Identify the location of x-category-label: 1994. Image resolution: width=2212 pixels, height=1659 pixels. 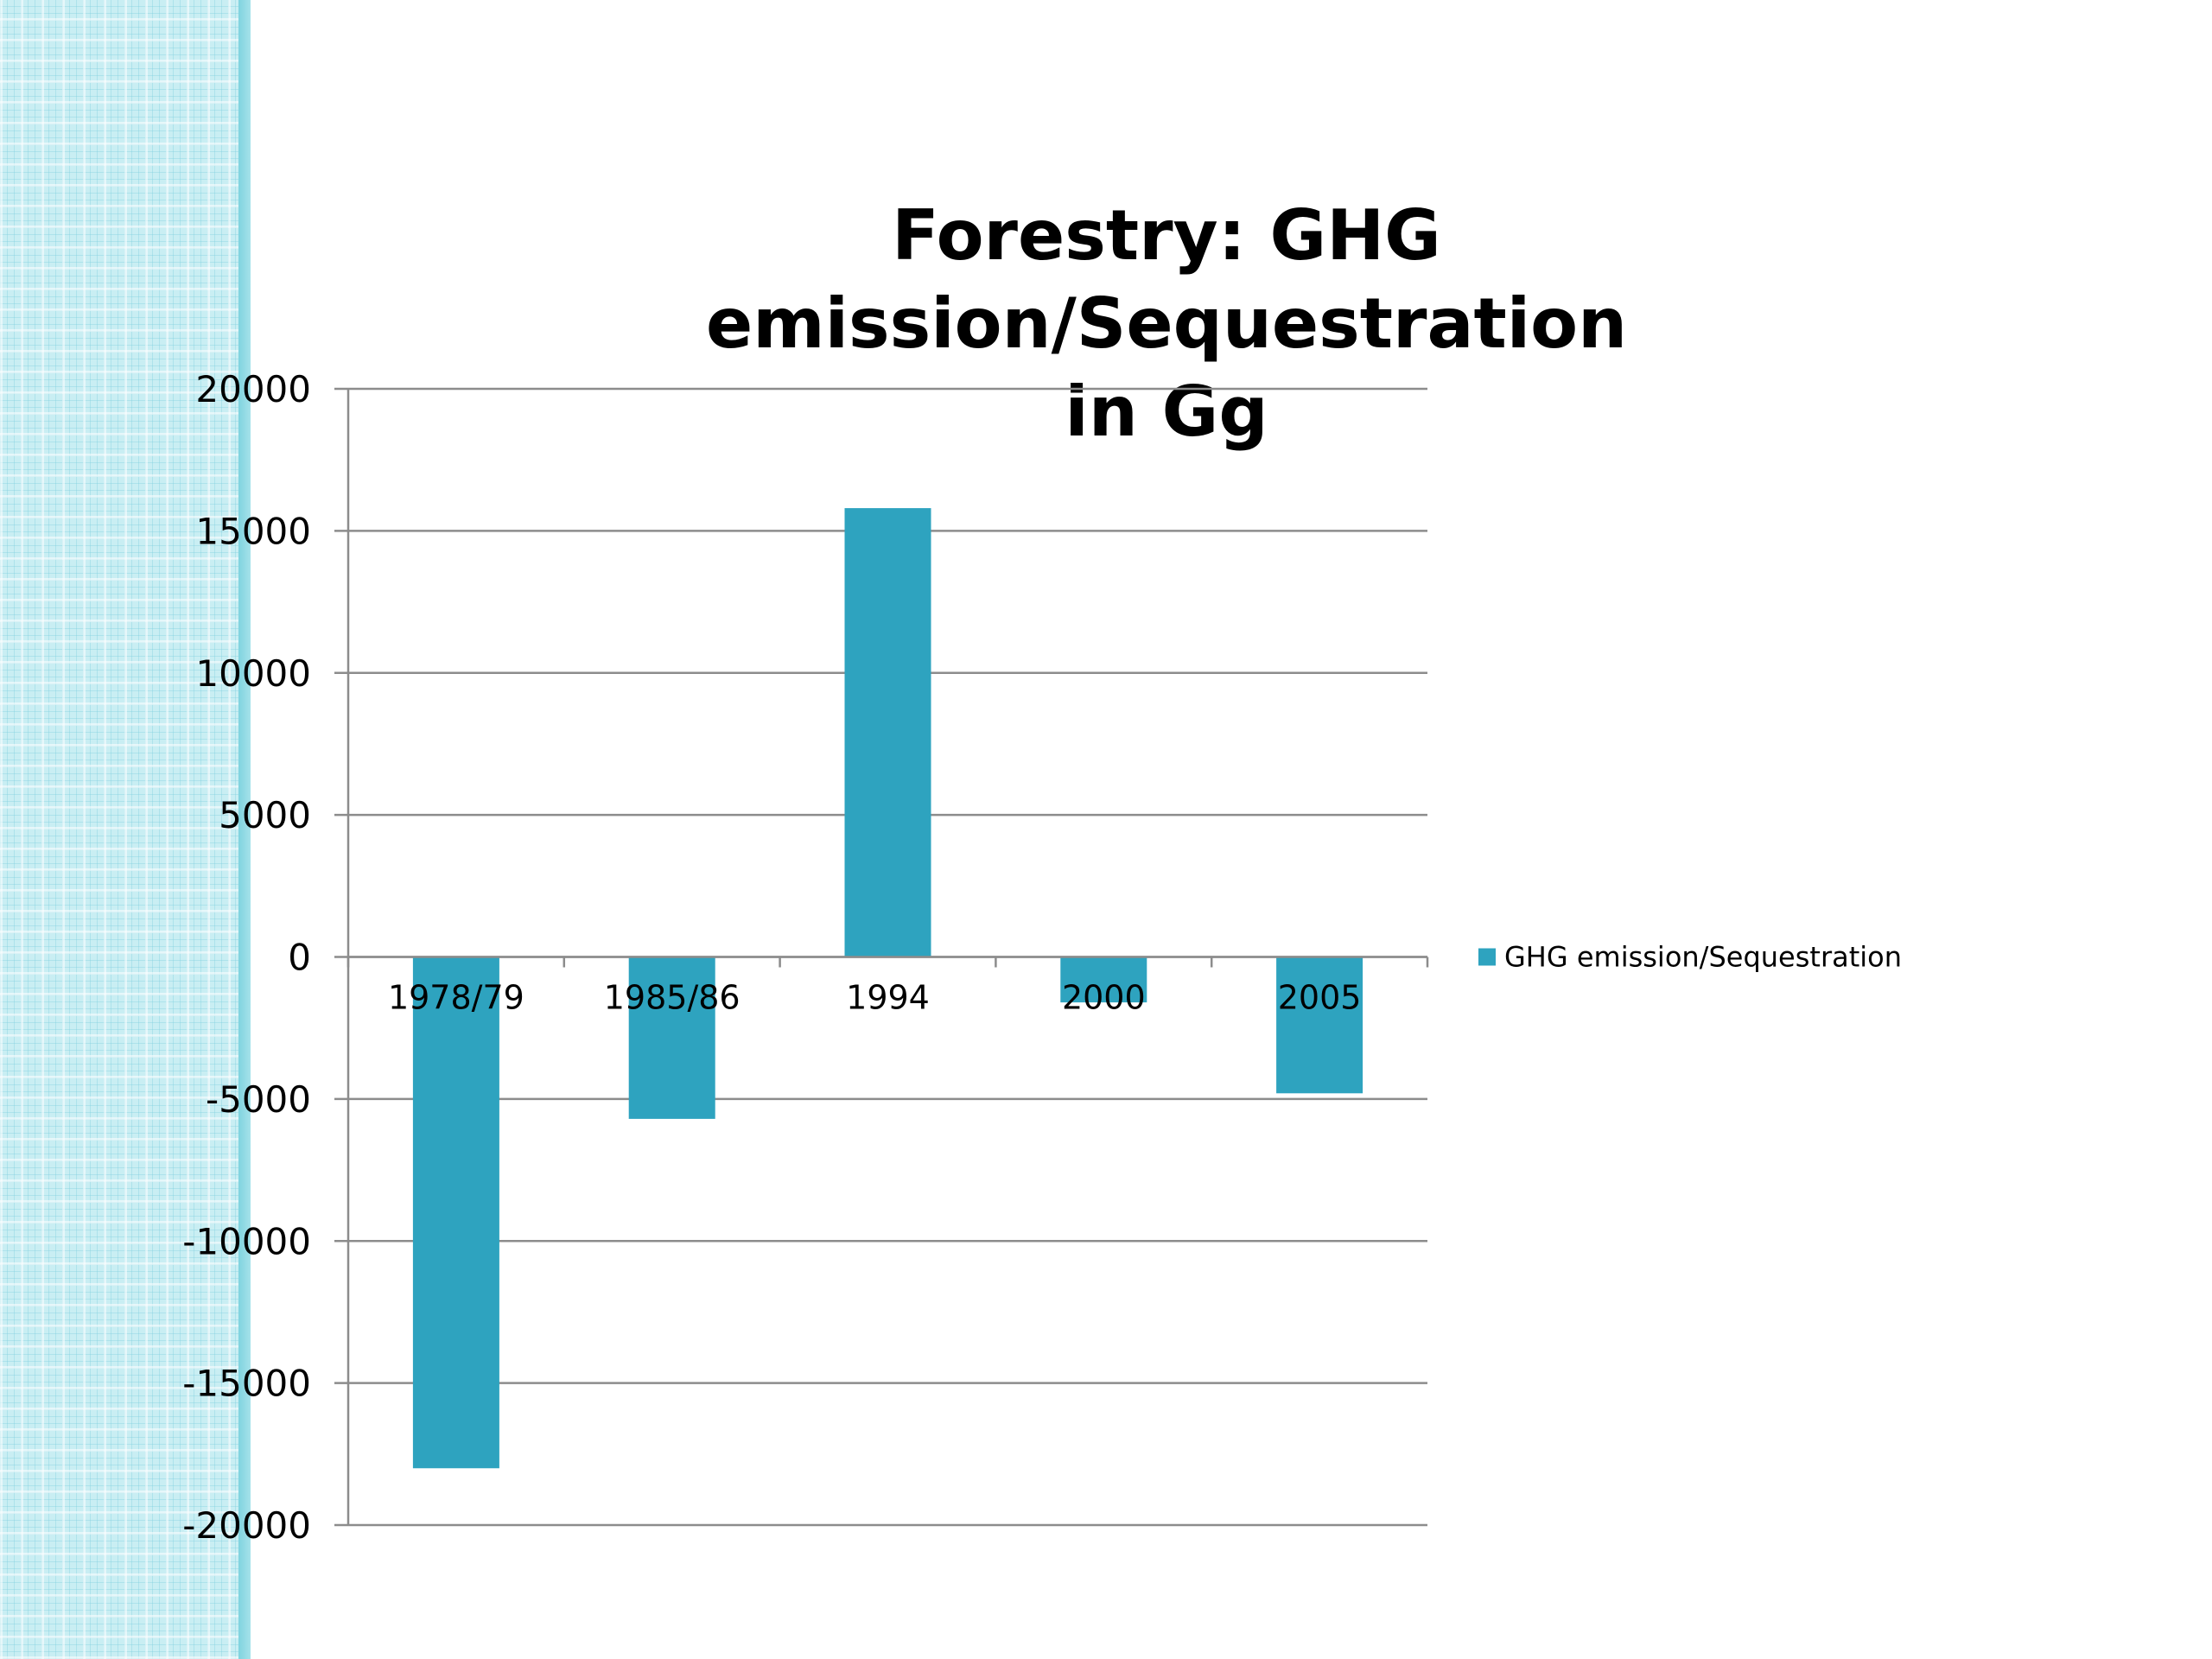
(888, 998).